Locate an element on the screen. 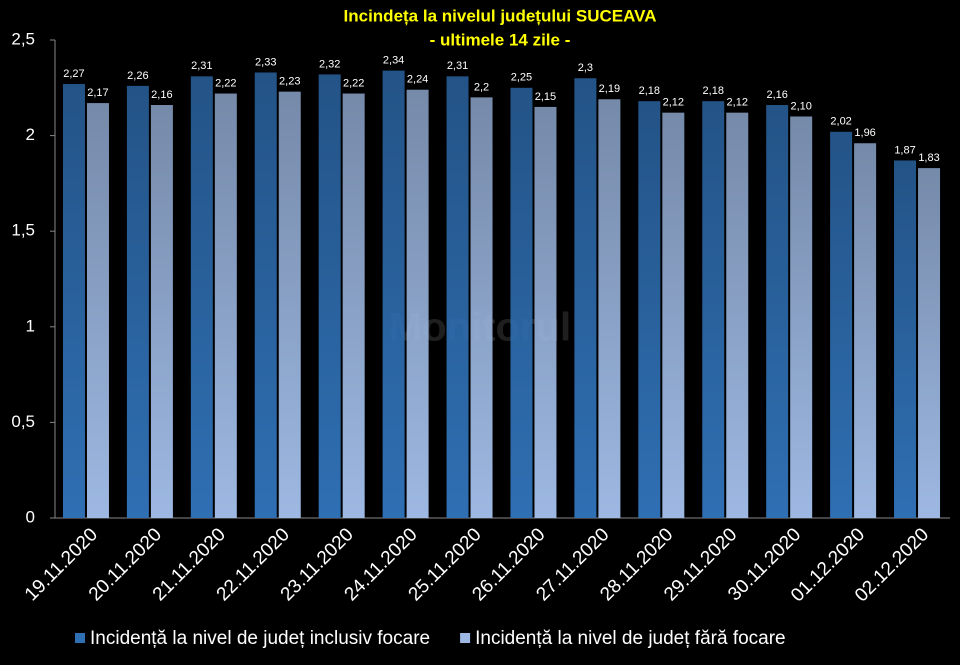 The height and width of the screenshot is (665, 960). y-tick-label: 1 is located at coordinates (30, 325).